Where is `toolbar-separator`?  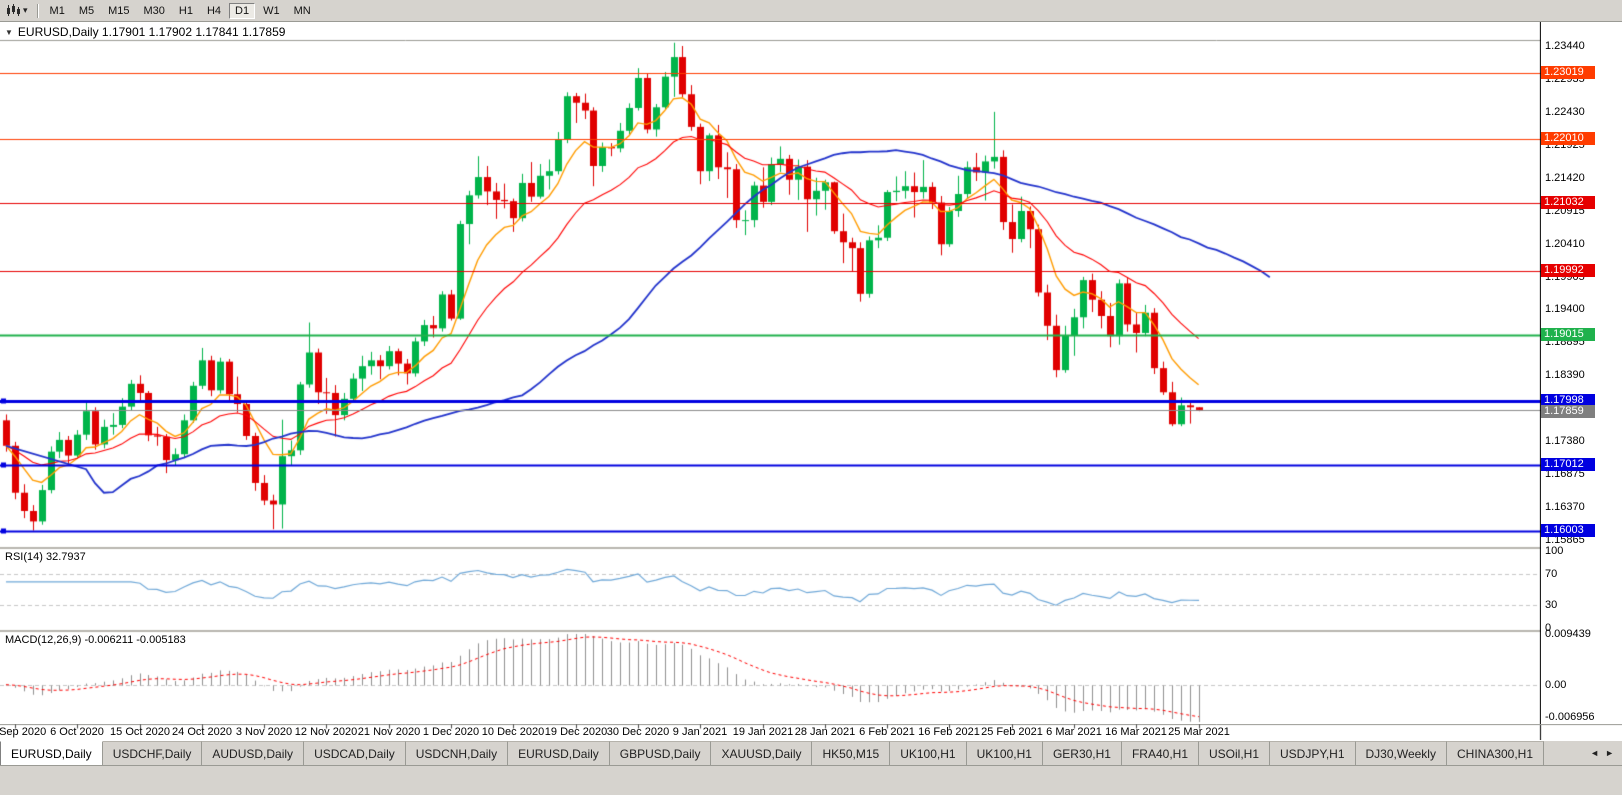
toolbar-separator is located at coordinates (37, 10).